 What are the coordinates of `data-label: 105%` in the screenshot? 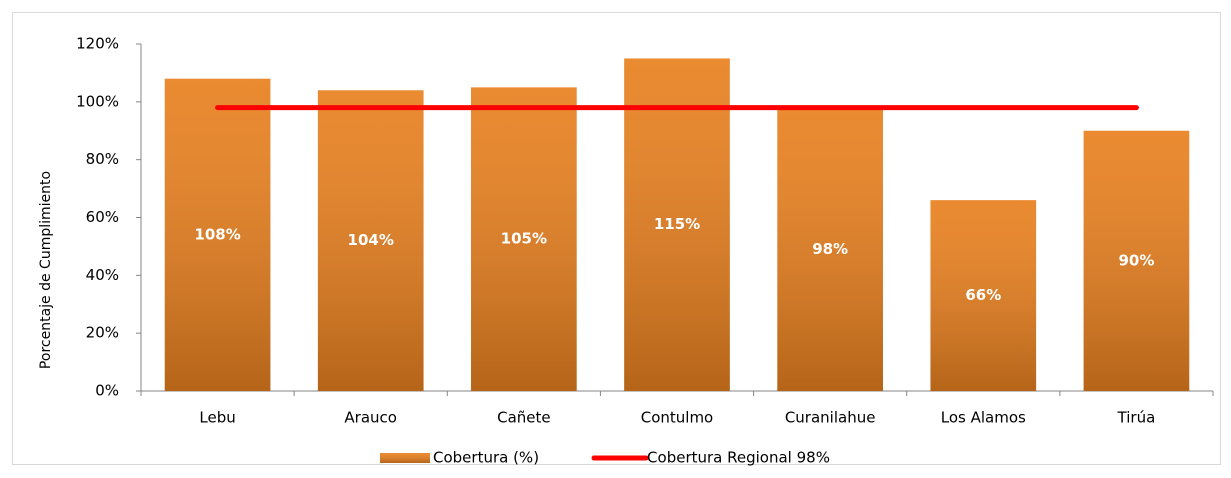 It's located at (524, 239).